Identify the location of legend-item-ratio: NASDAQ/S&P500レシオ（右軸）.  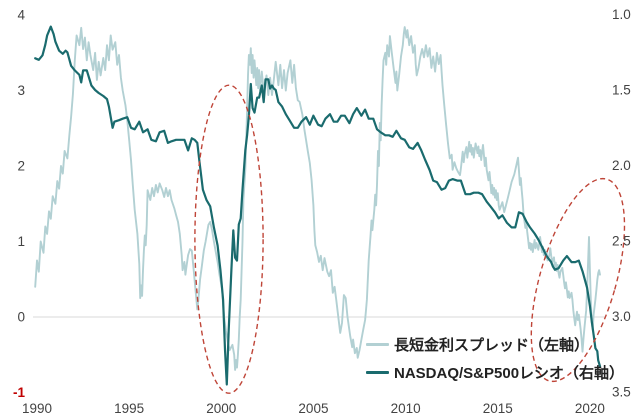
(495, 372).